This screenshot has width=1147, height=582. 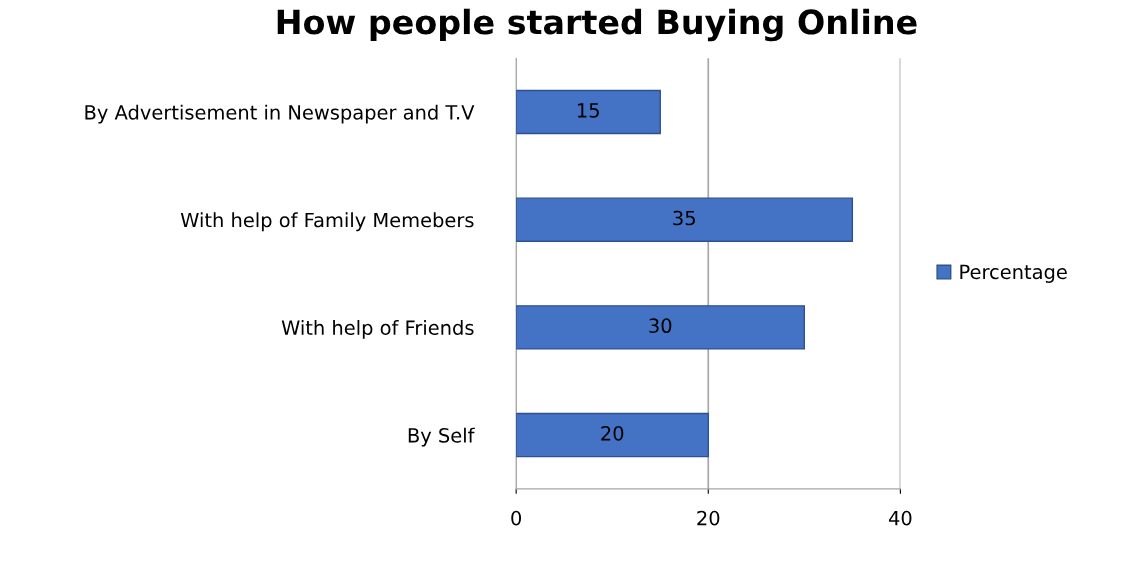 What do you see at coordinates (441, 437) in the screenshot?
I see `y-tick-label: By Self` at bounding box center [441, 437].